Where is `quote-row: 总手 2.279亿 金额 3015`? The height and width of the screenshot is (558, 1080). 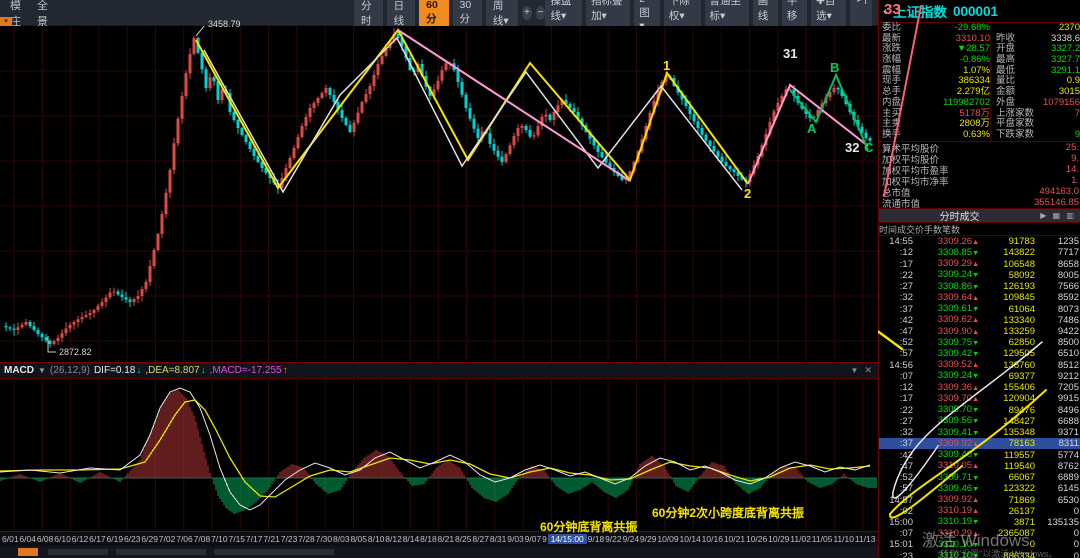
quote-row: 总手 2.279亿 金额 3015 is located at coordinates (979, 92).